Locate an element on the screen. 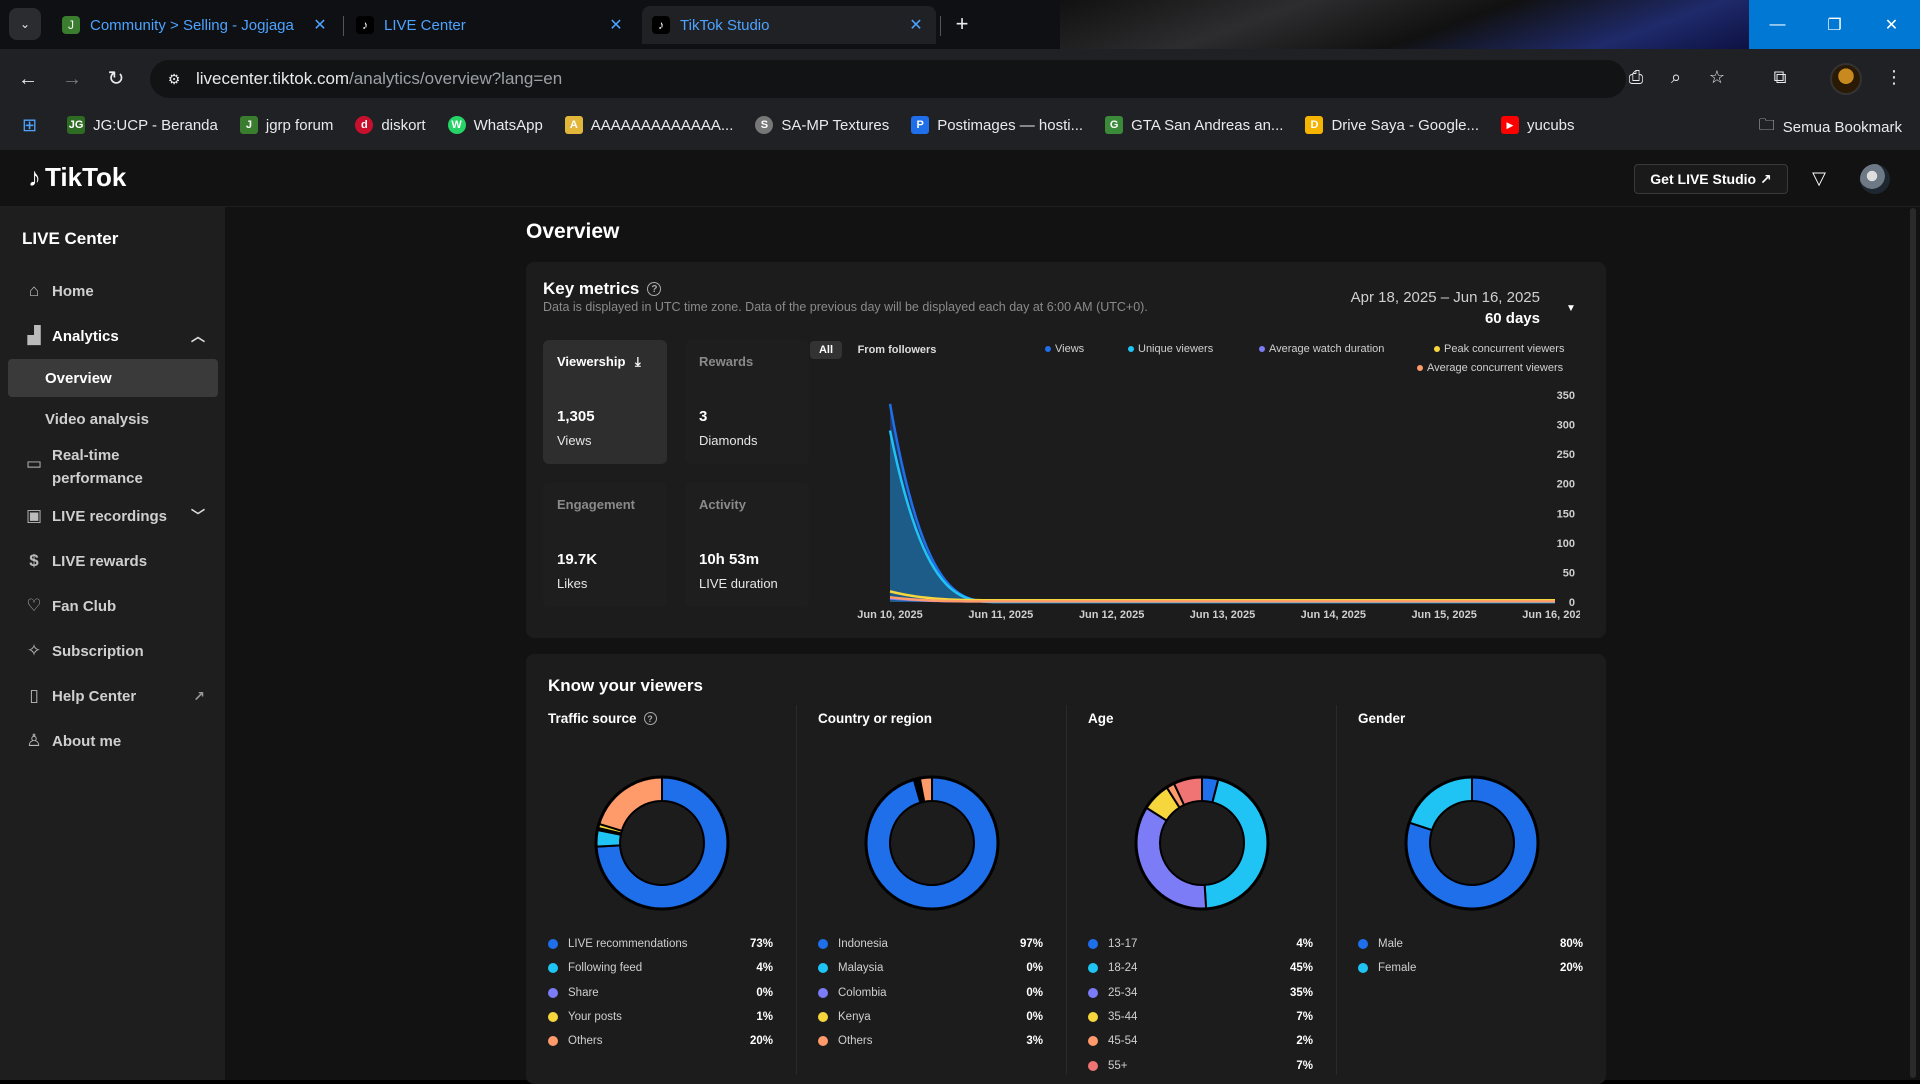 This screenshot has width=1920, height=1084. legend-percent: 0% is located at coordinates (1034, 992).